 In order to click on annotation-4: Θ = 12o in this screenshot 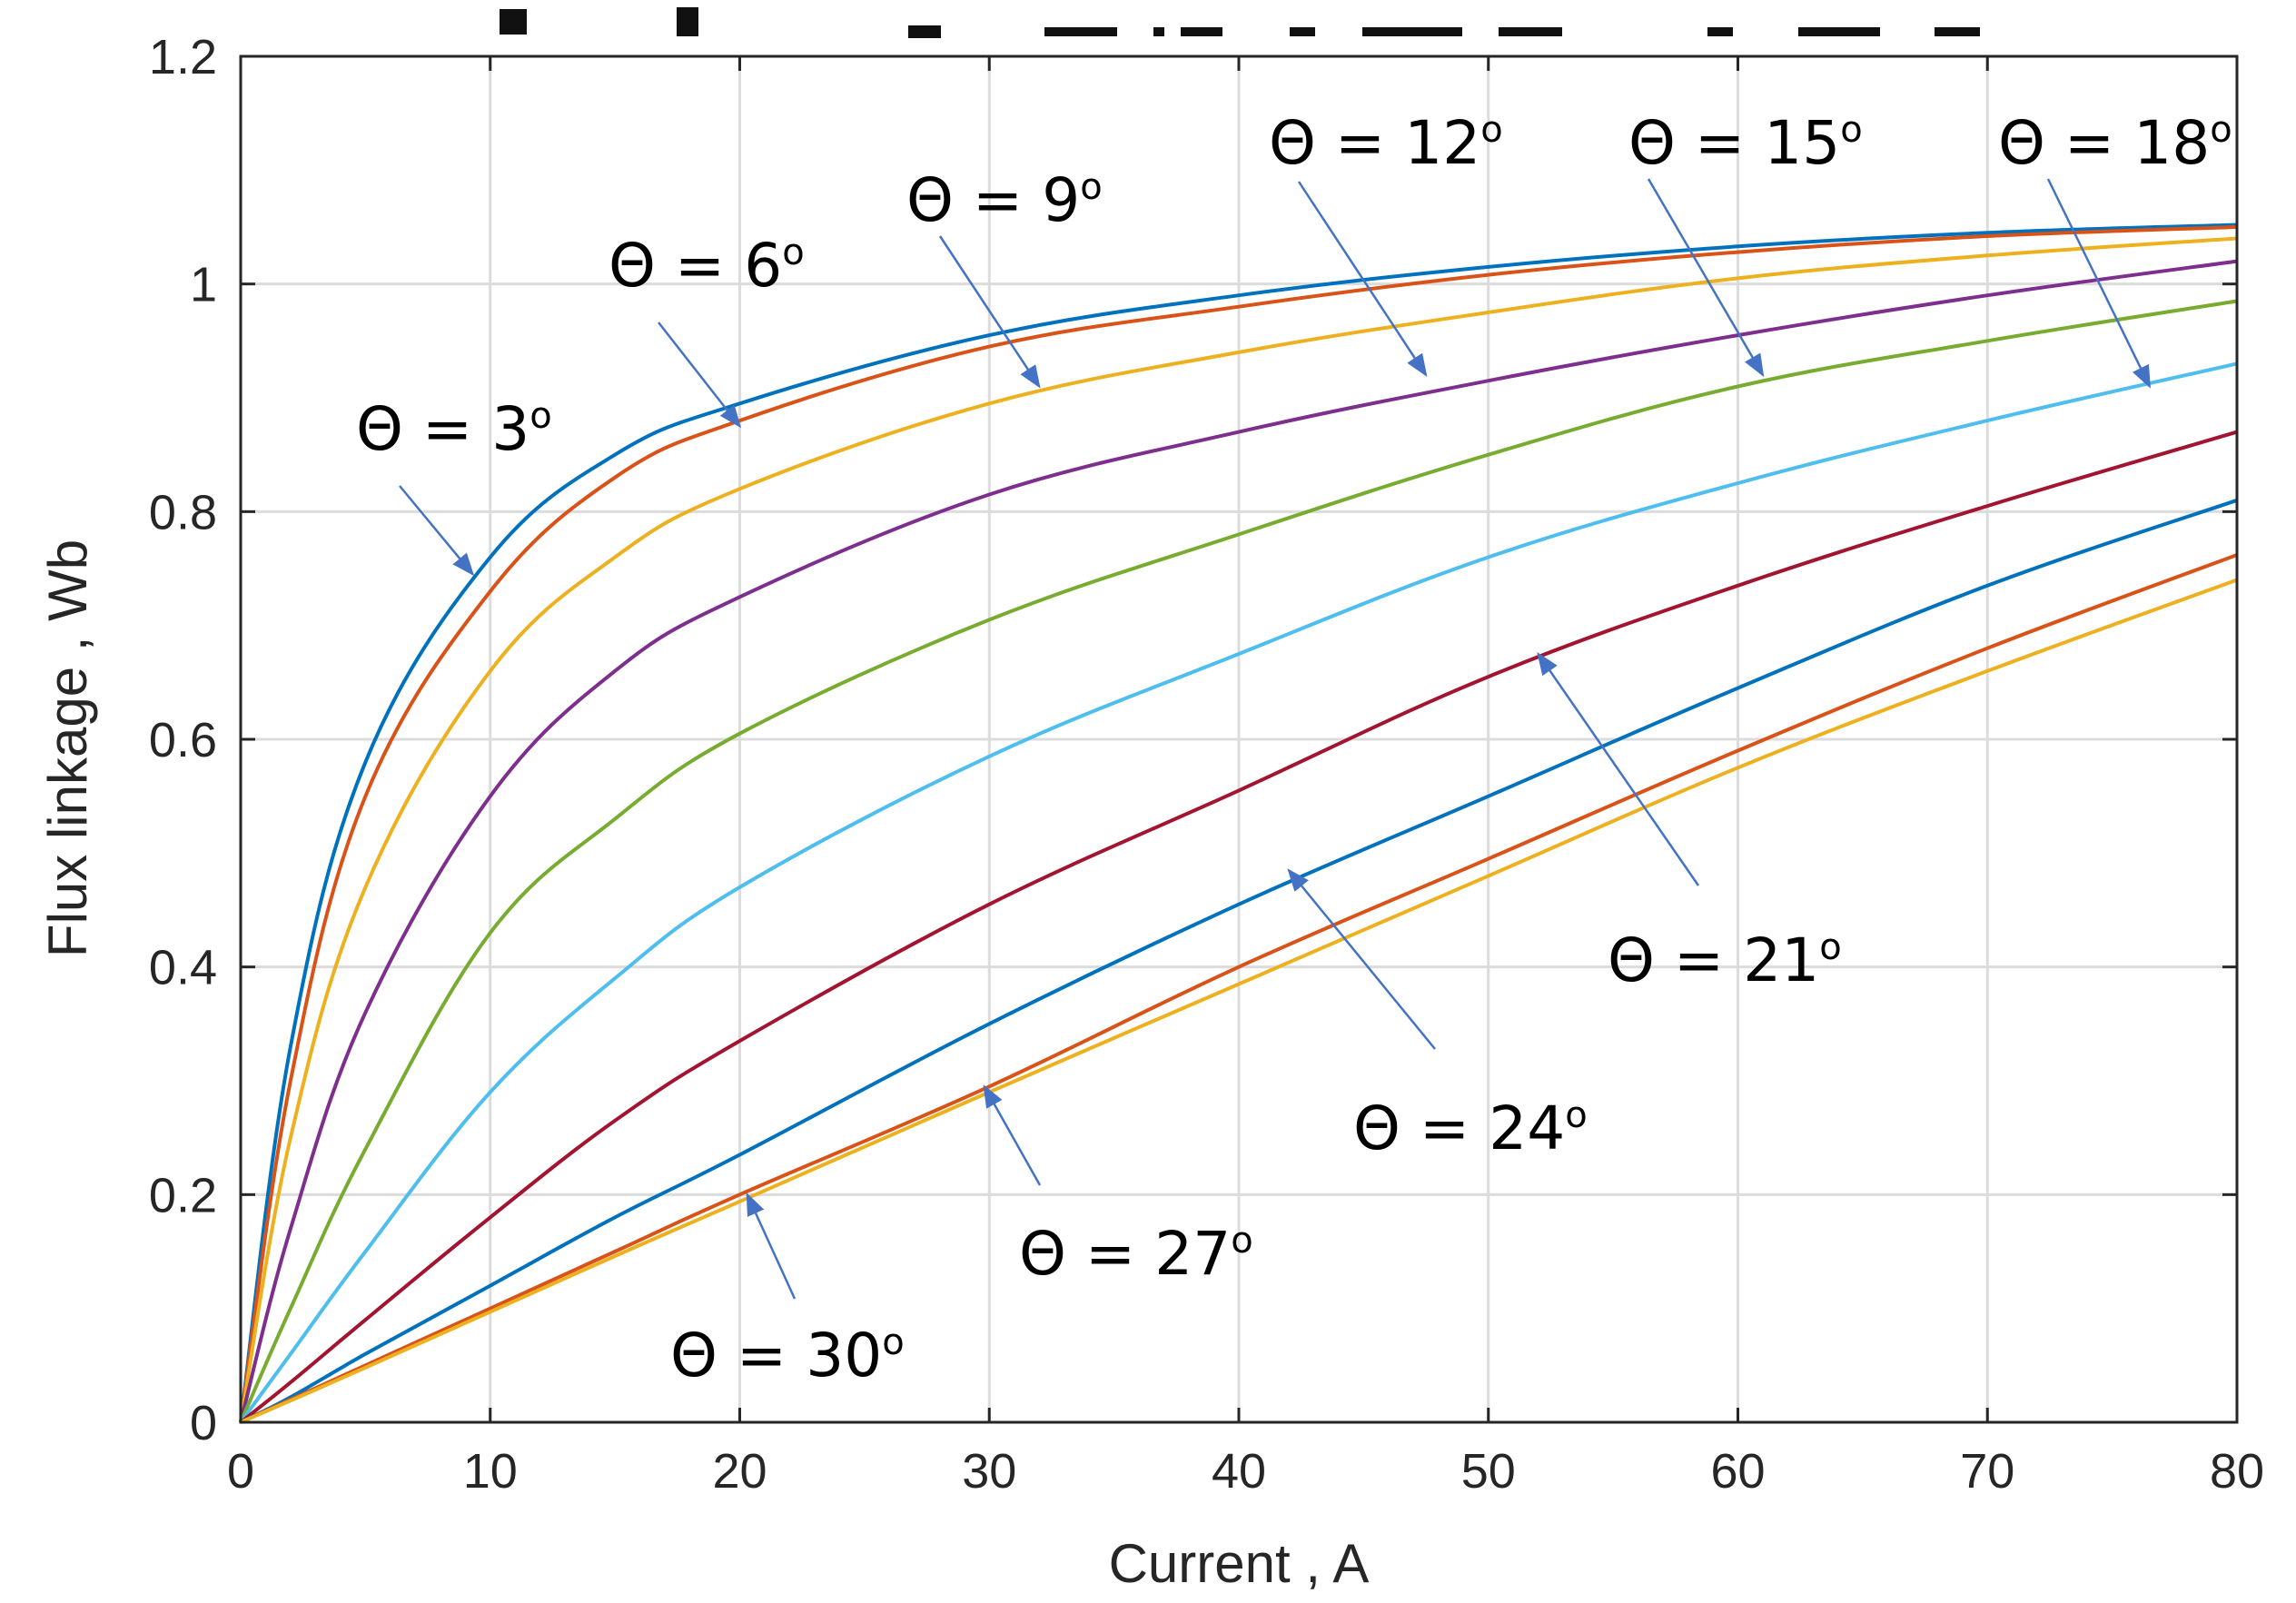, I will do `click(1386, 243)`.